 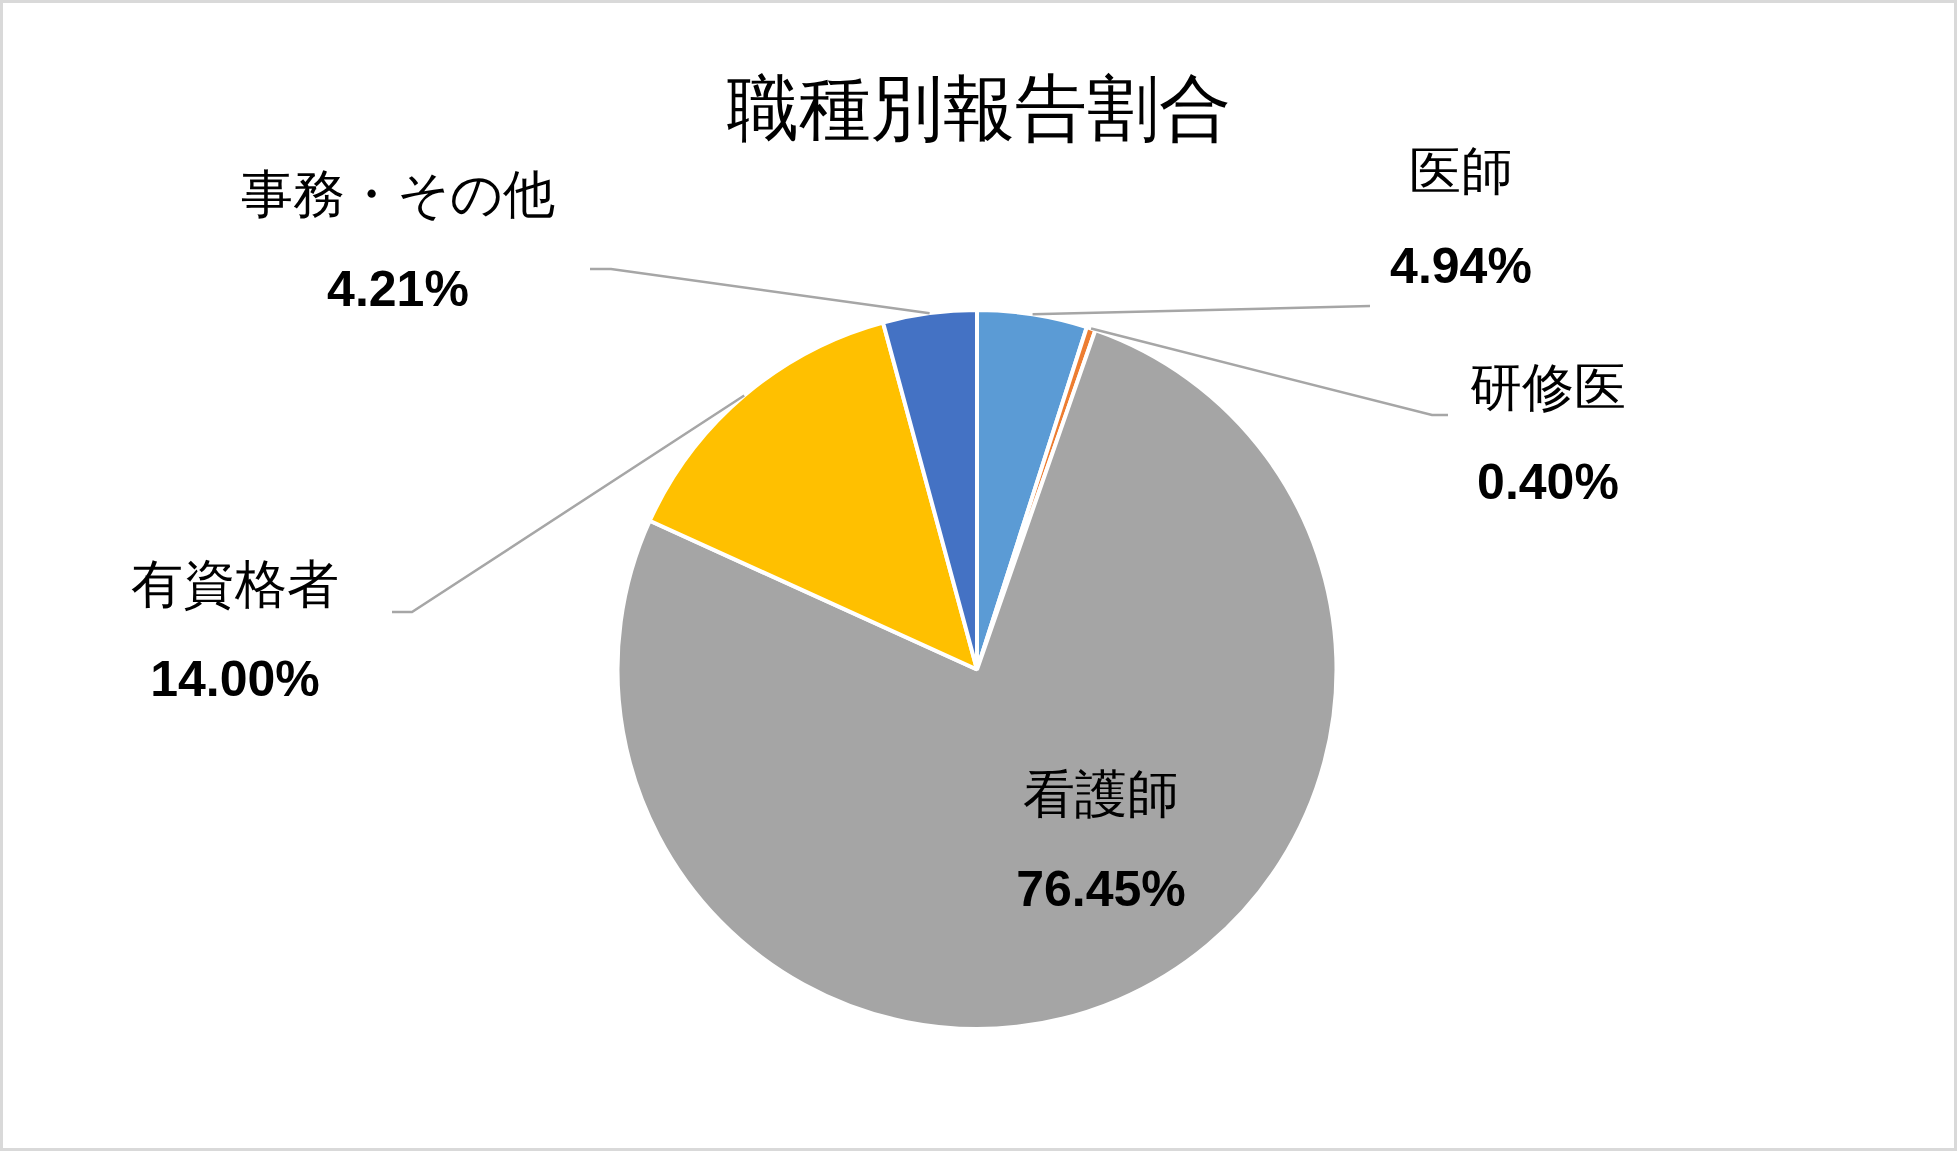 What do you see at coordinates (1548, 481) in the screenshot?
I see `data-label: 0.40%` at bounding box center [1548, 481].